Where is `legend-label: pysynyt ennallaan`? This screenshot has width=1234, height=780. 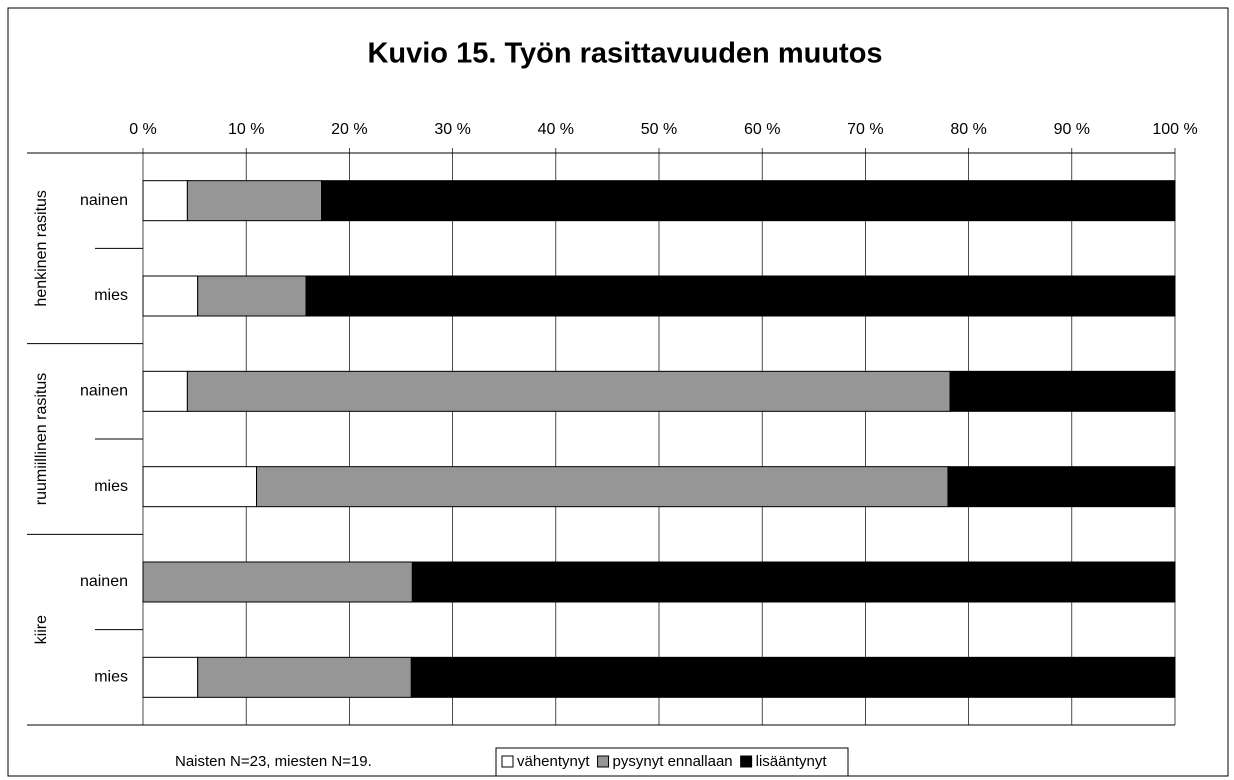
legend-label: pysynyt ennallaan is located at coordinates (673, 761).